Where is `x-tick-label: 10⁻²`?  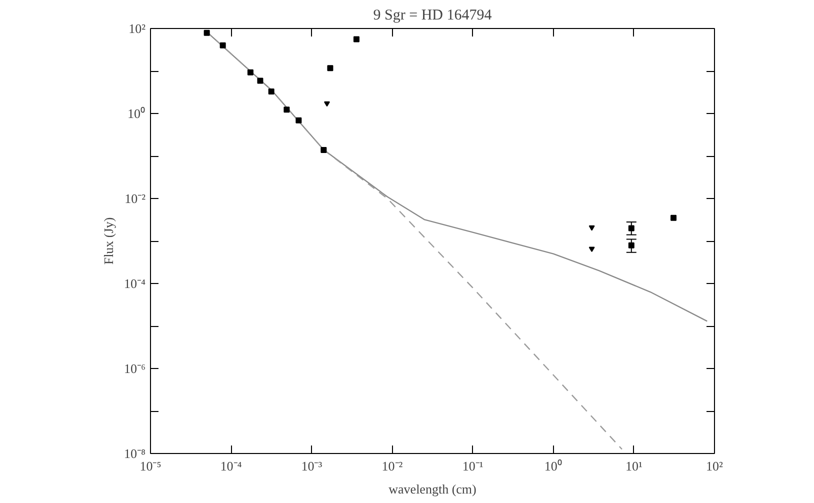
x-tick-label: 10⁻² is located at coordinates (392, 466).